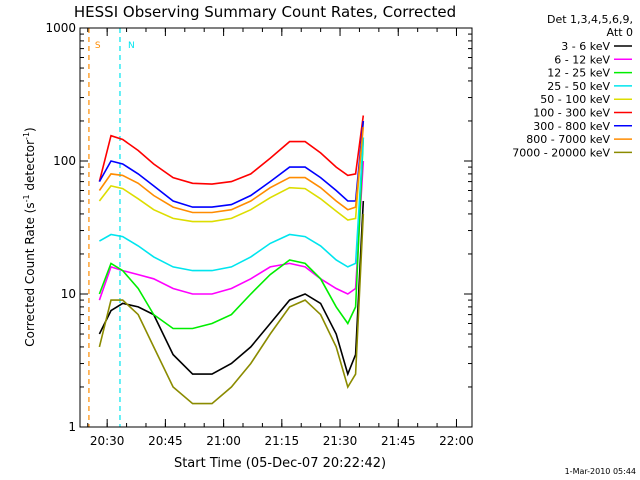 The width and height of the screenshot is (640, 480). Describe the element at coordinates (398, 441) in the screenshot. I see `x-tick-label: 21:45` at that location.